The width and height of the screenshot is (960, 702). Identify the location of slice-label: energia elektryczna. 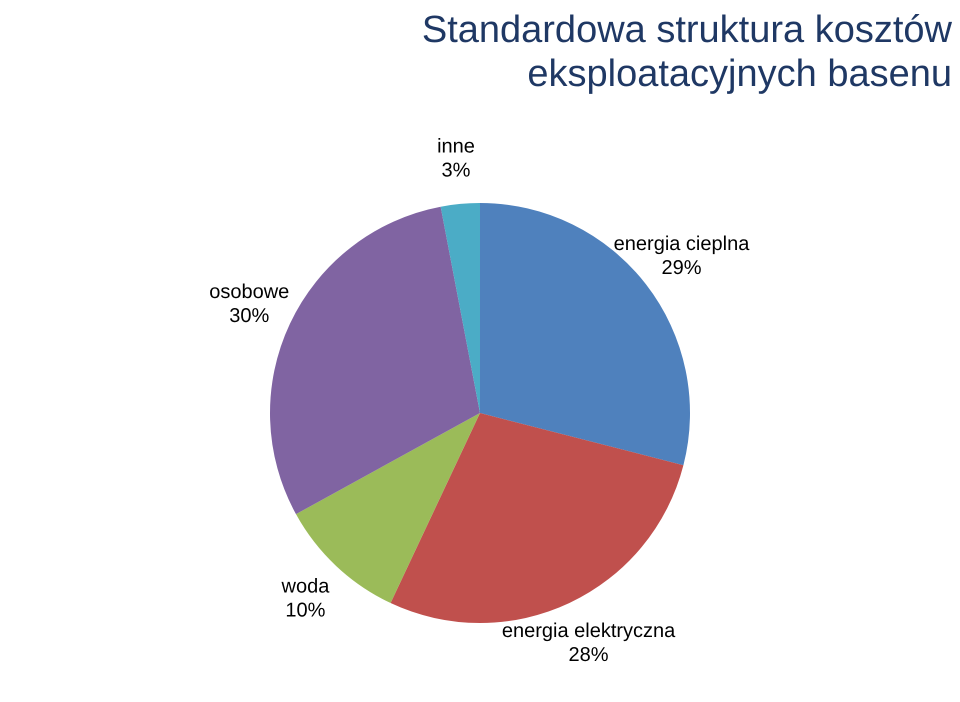
(589, 631).